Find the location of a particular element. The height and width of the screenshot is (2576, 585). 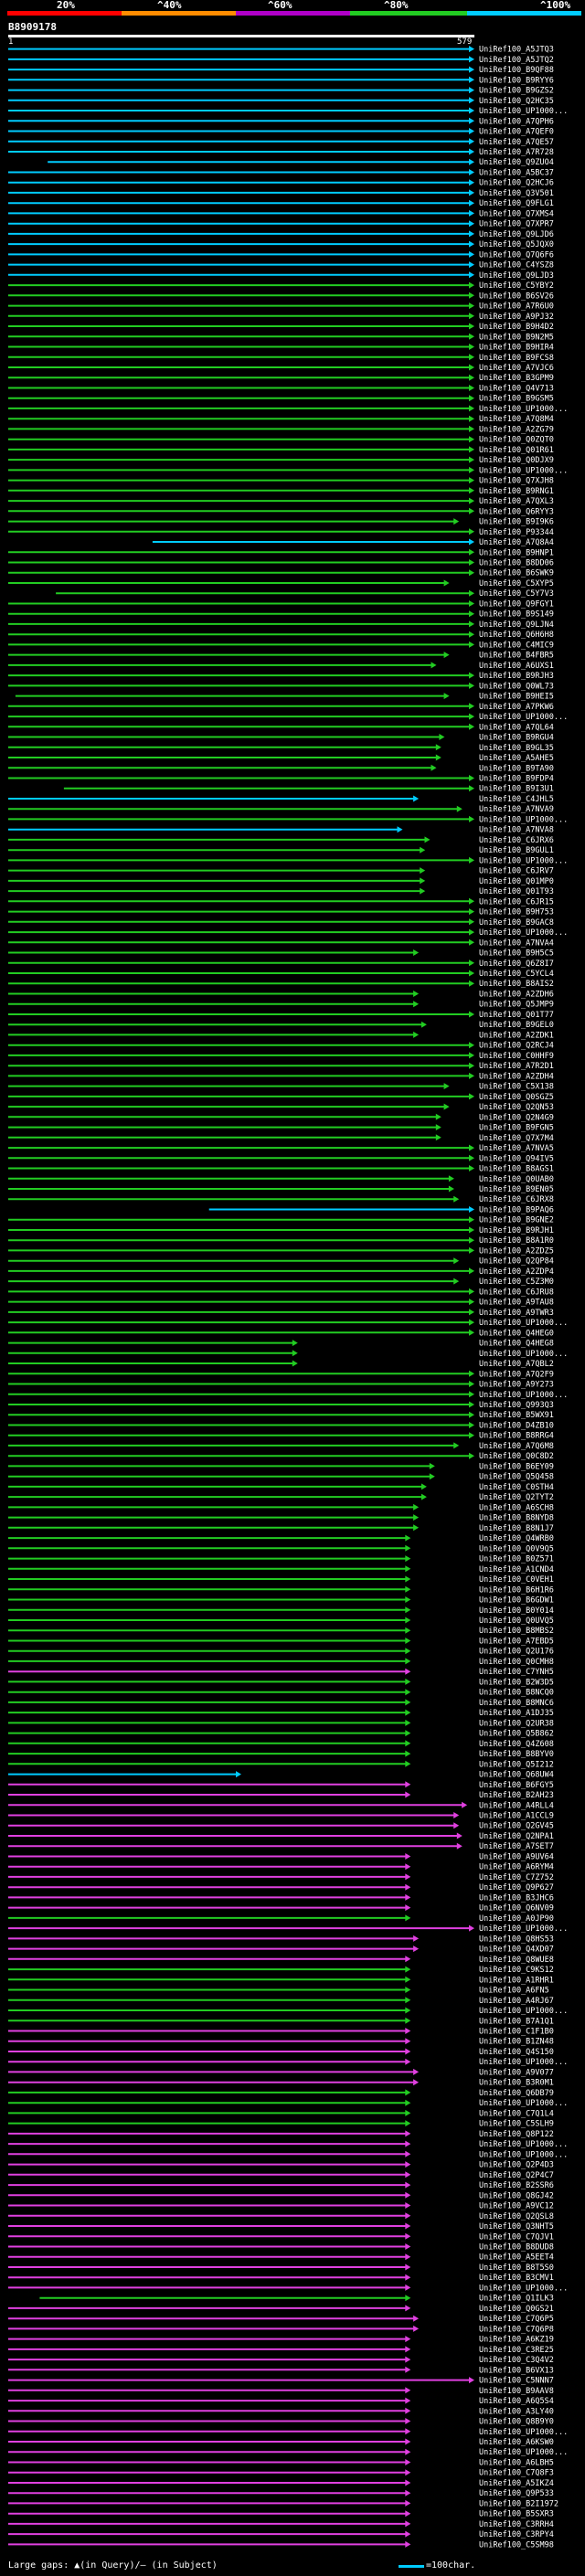

hit-label: UniRef100_A7QBL2 is located at coordinates (516, 1364).